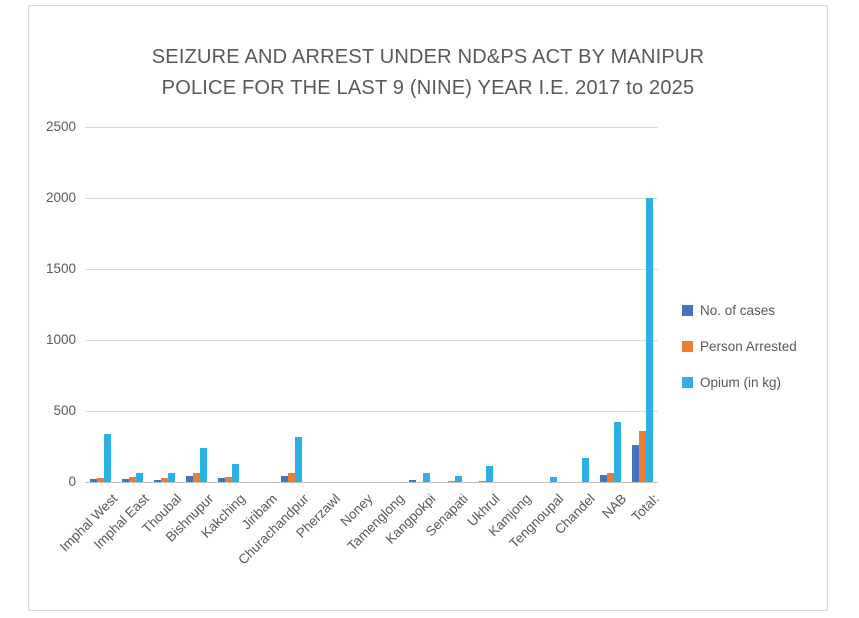 This screenshot has height=618, width=859. Describe the element at coordinates (371, 482) in the screenshot. I see `x-axis-line` at that location.